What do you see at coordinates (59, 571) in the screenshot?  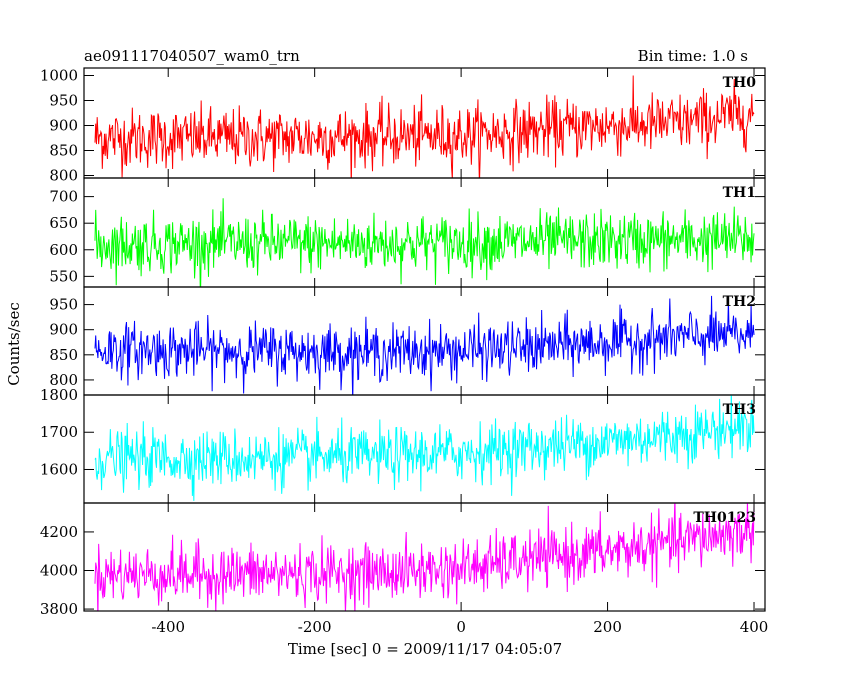 I see `y-tick-label: 4000` at bounding box center [59, 571].